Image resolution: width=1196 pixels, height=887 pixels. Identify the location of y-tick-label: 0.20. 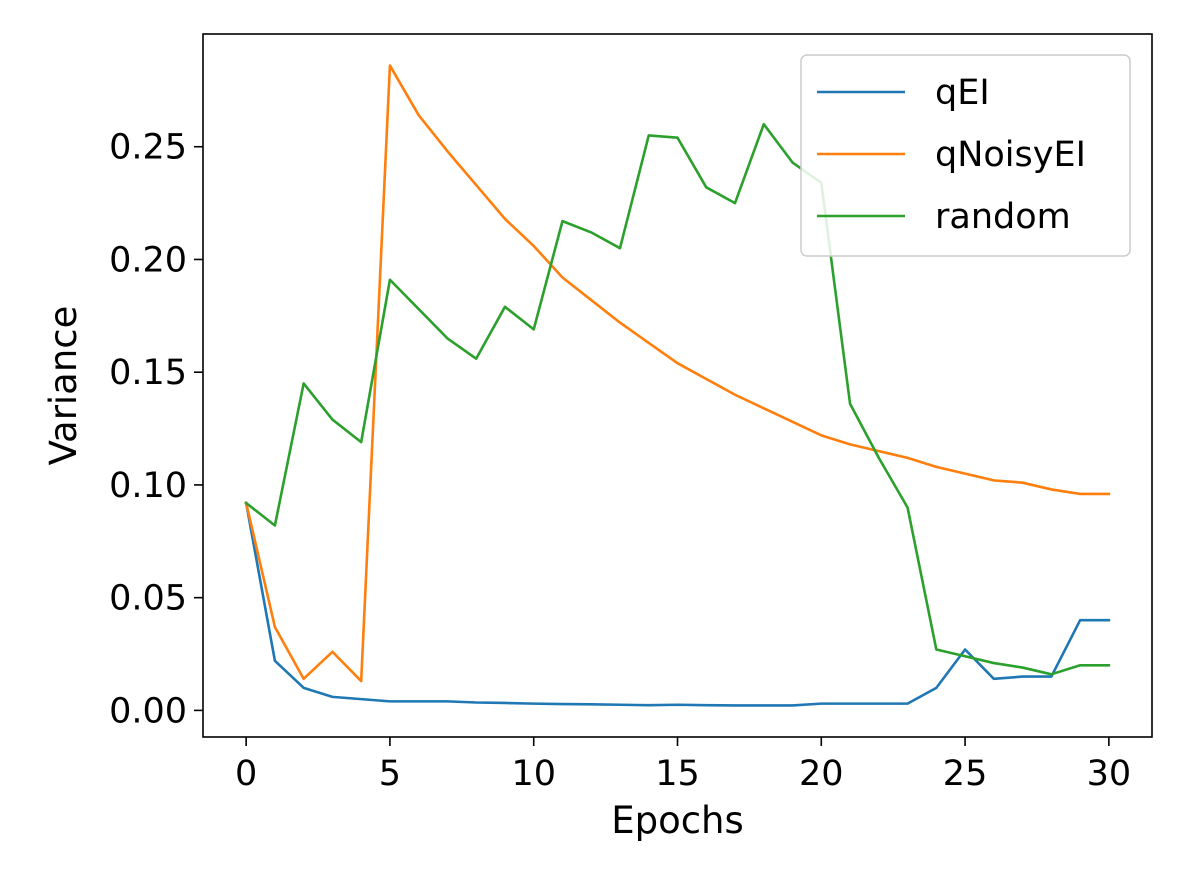
(148, 260).